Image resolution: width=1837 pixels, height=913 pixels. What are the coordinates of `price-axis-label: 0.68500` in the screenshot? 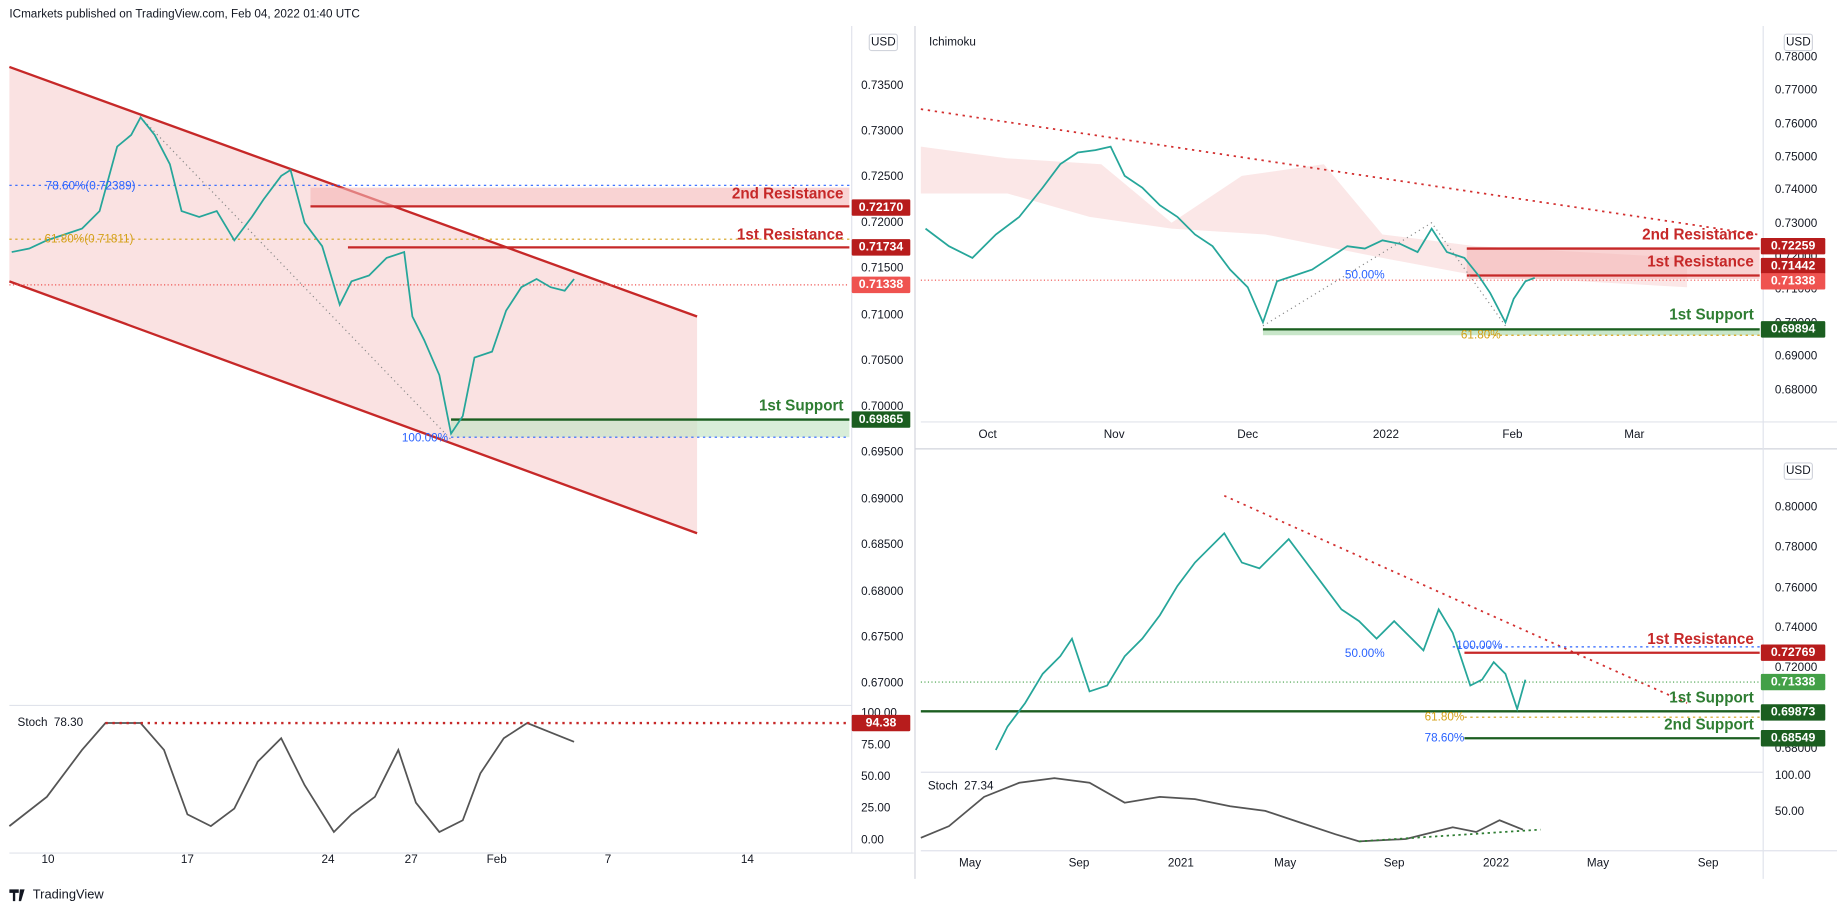 It's located at (882, 544).